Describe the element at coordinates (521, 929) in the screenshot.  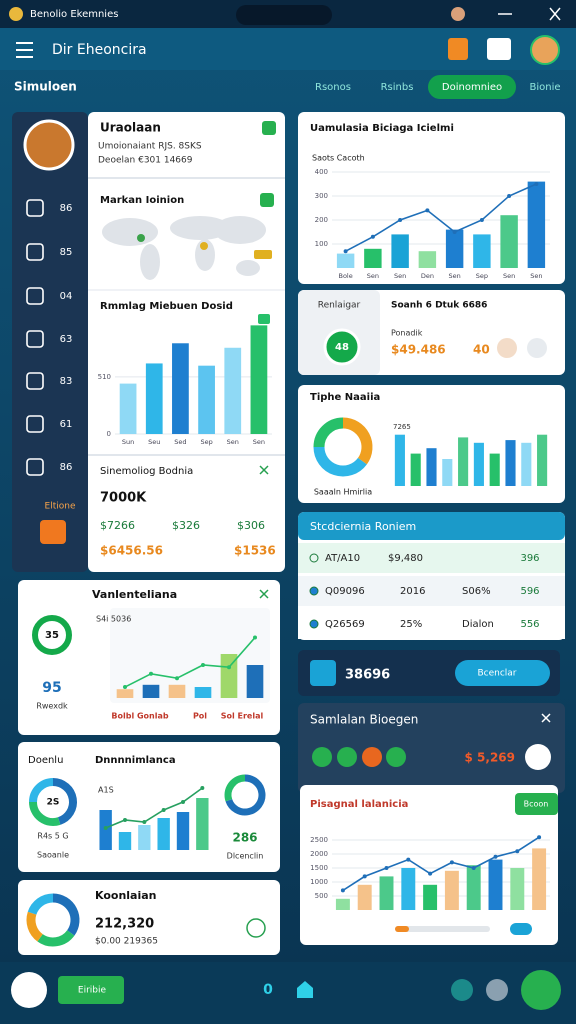
I see `toggle` at that location.